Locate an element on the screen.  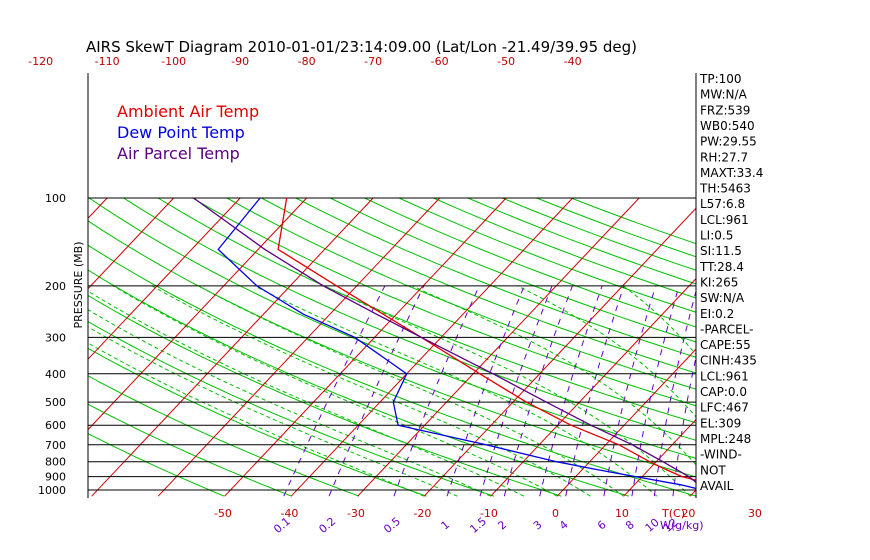
bottom-temperature-tick-label: 20 is located at coordinates (688, 513).